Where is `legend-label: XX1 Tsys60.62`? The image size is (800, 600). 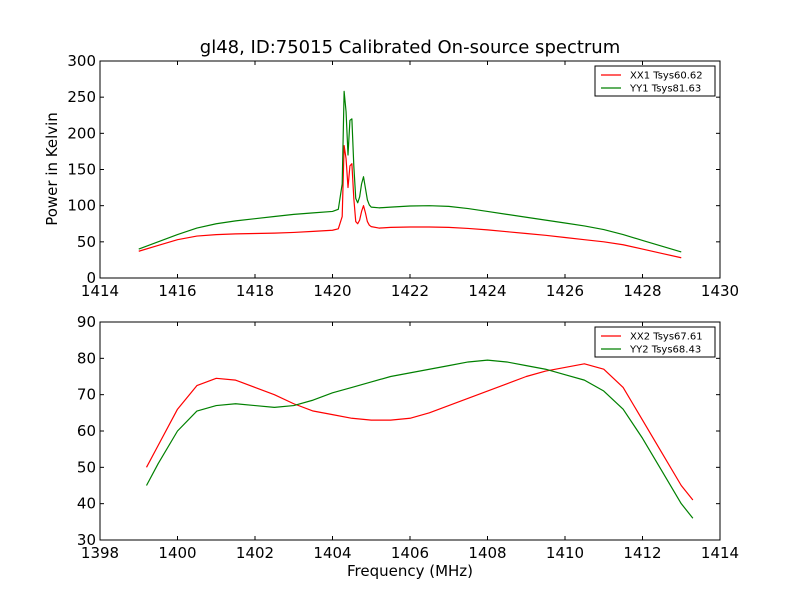
legend-label: XX1 Tsys60.62 is located at coordinates (666, 76).